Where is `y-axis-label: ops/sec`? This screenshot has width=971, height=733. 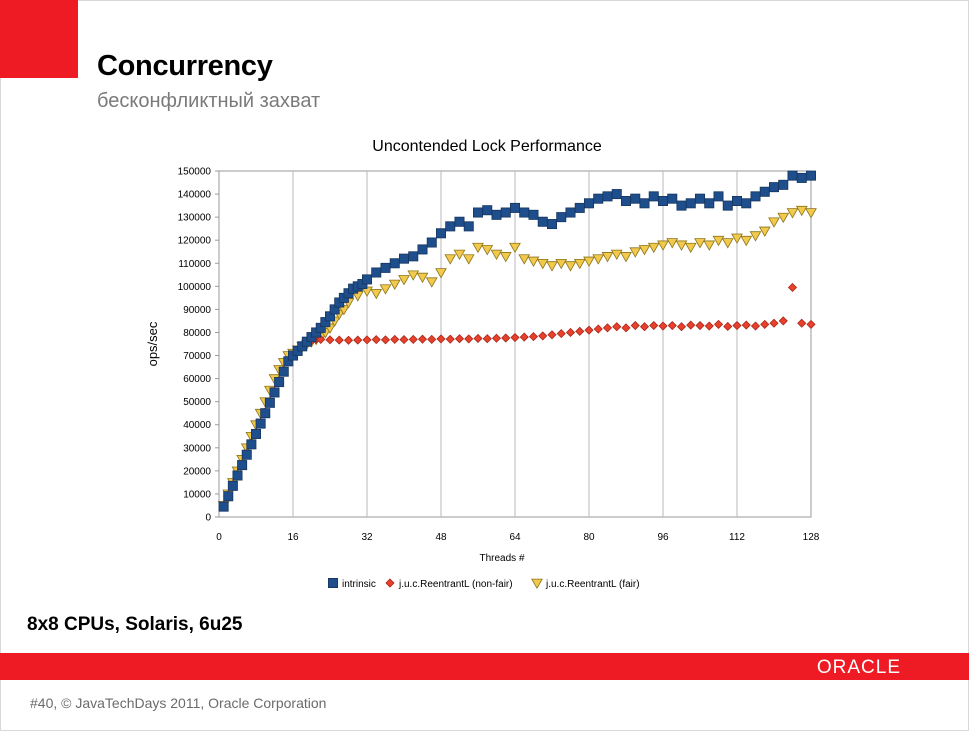
y-axis-label: ops/sec is located at coordinates (152, 343).